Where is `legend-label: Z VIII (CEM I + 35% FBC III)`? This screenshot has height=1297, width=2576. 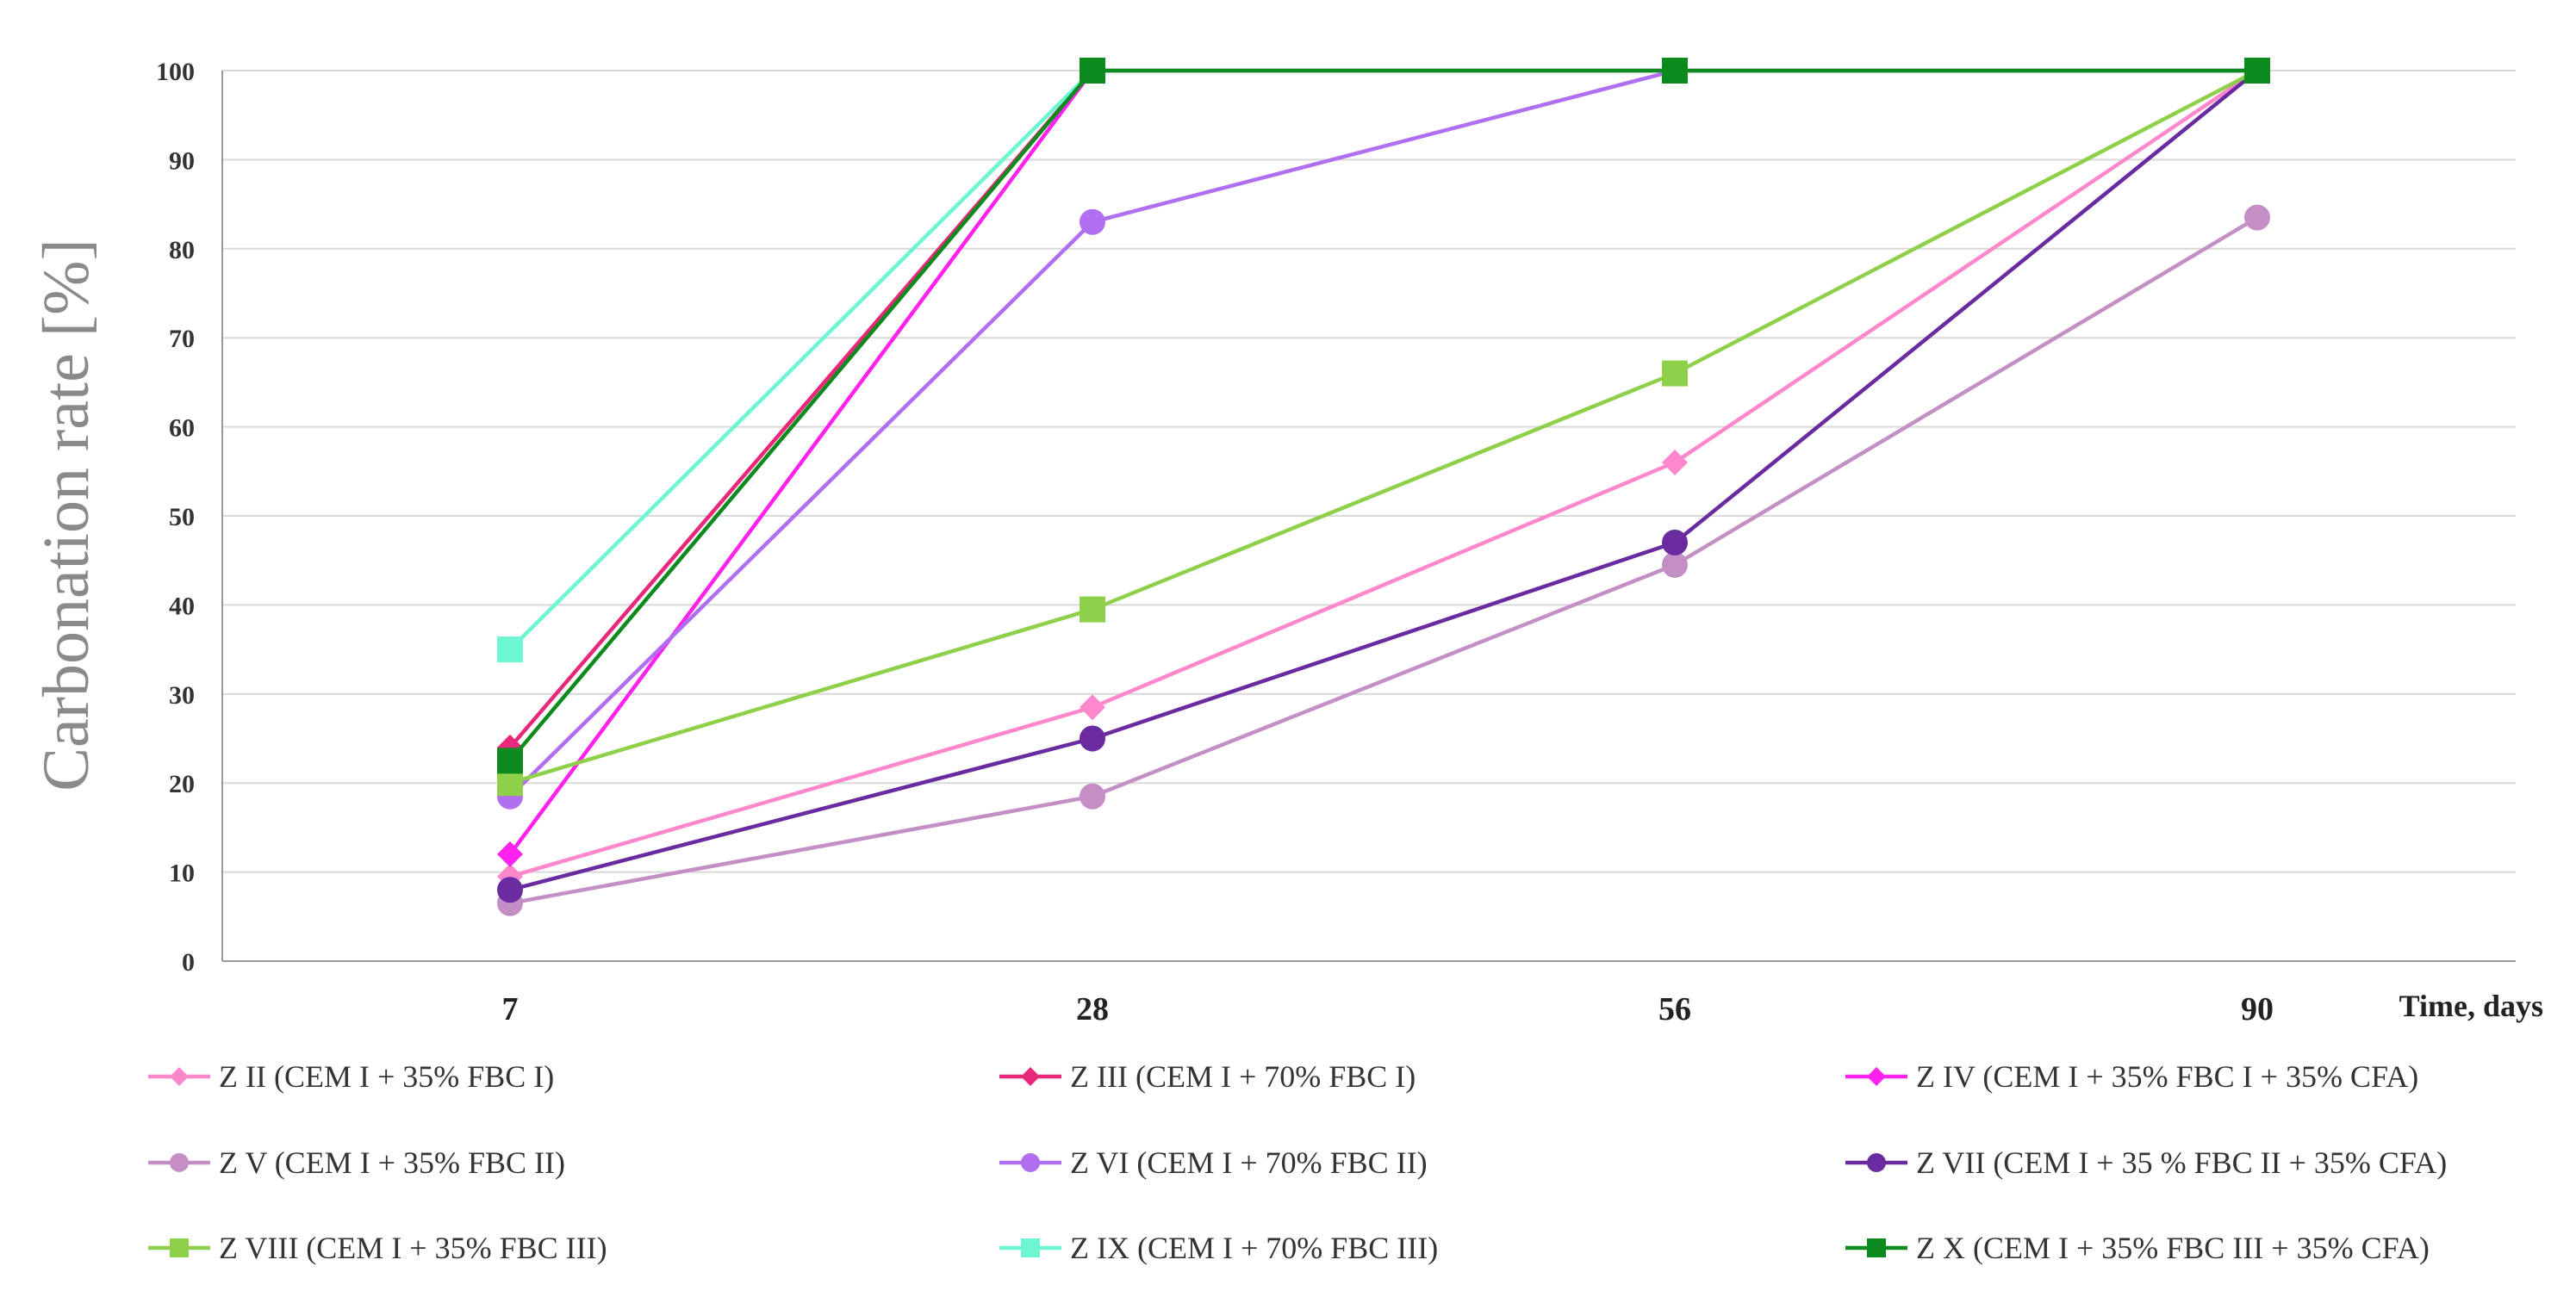 legend-label: Z VIII (CEM I + 35% FBC III) is located at coordinates (413, 1248).